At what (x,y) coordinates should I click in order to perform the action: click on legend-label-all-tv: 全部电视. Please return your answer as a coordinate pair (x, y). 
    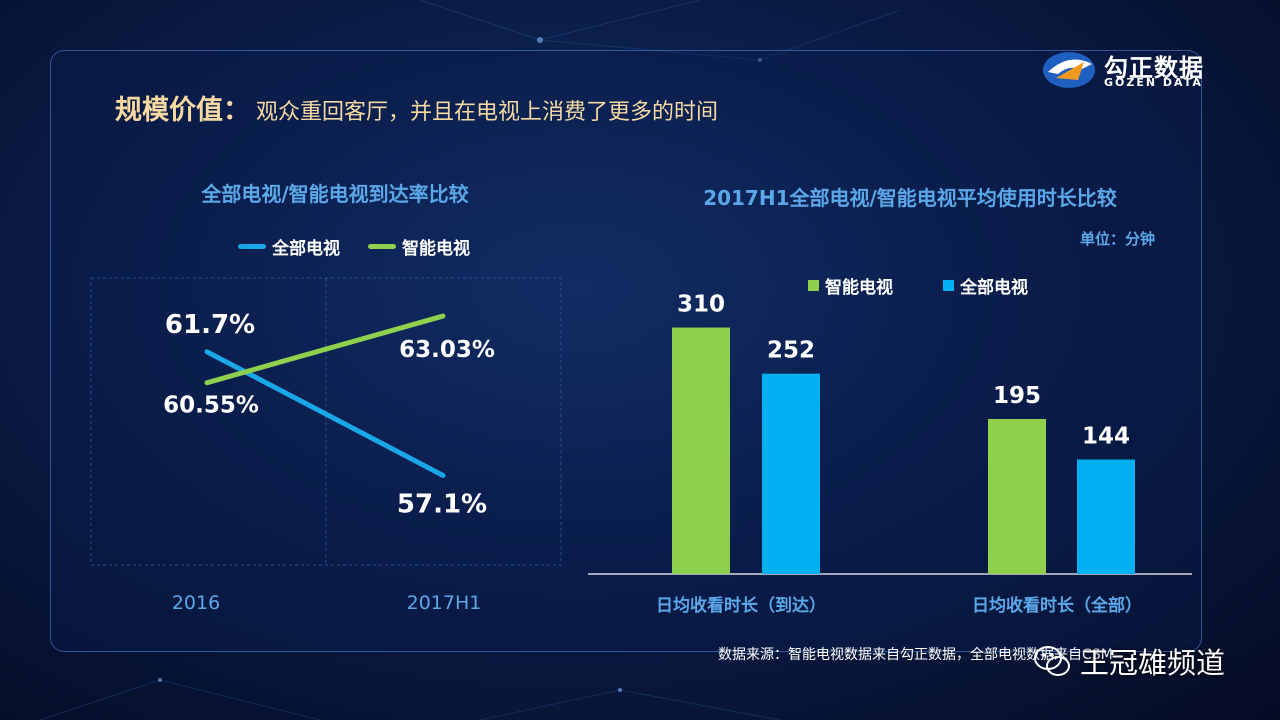
    Looking at the image, I should click on (306, 249).